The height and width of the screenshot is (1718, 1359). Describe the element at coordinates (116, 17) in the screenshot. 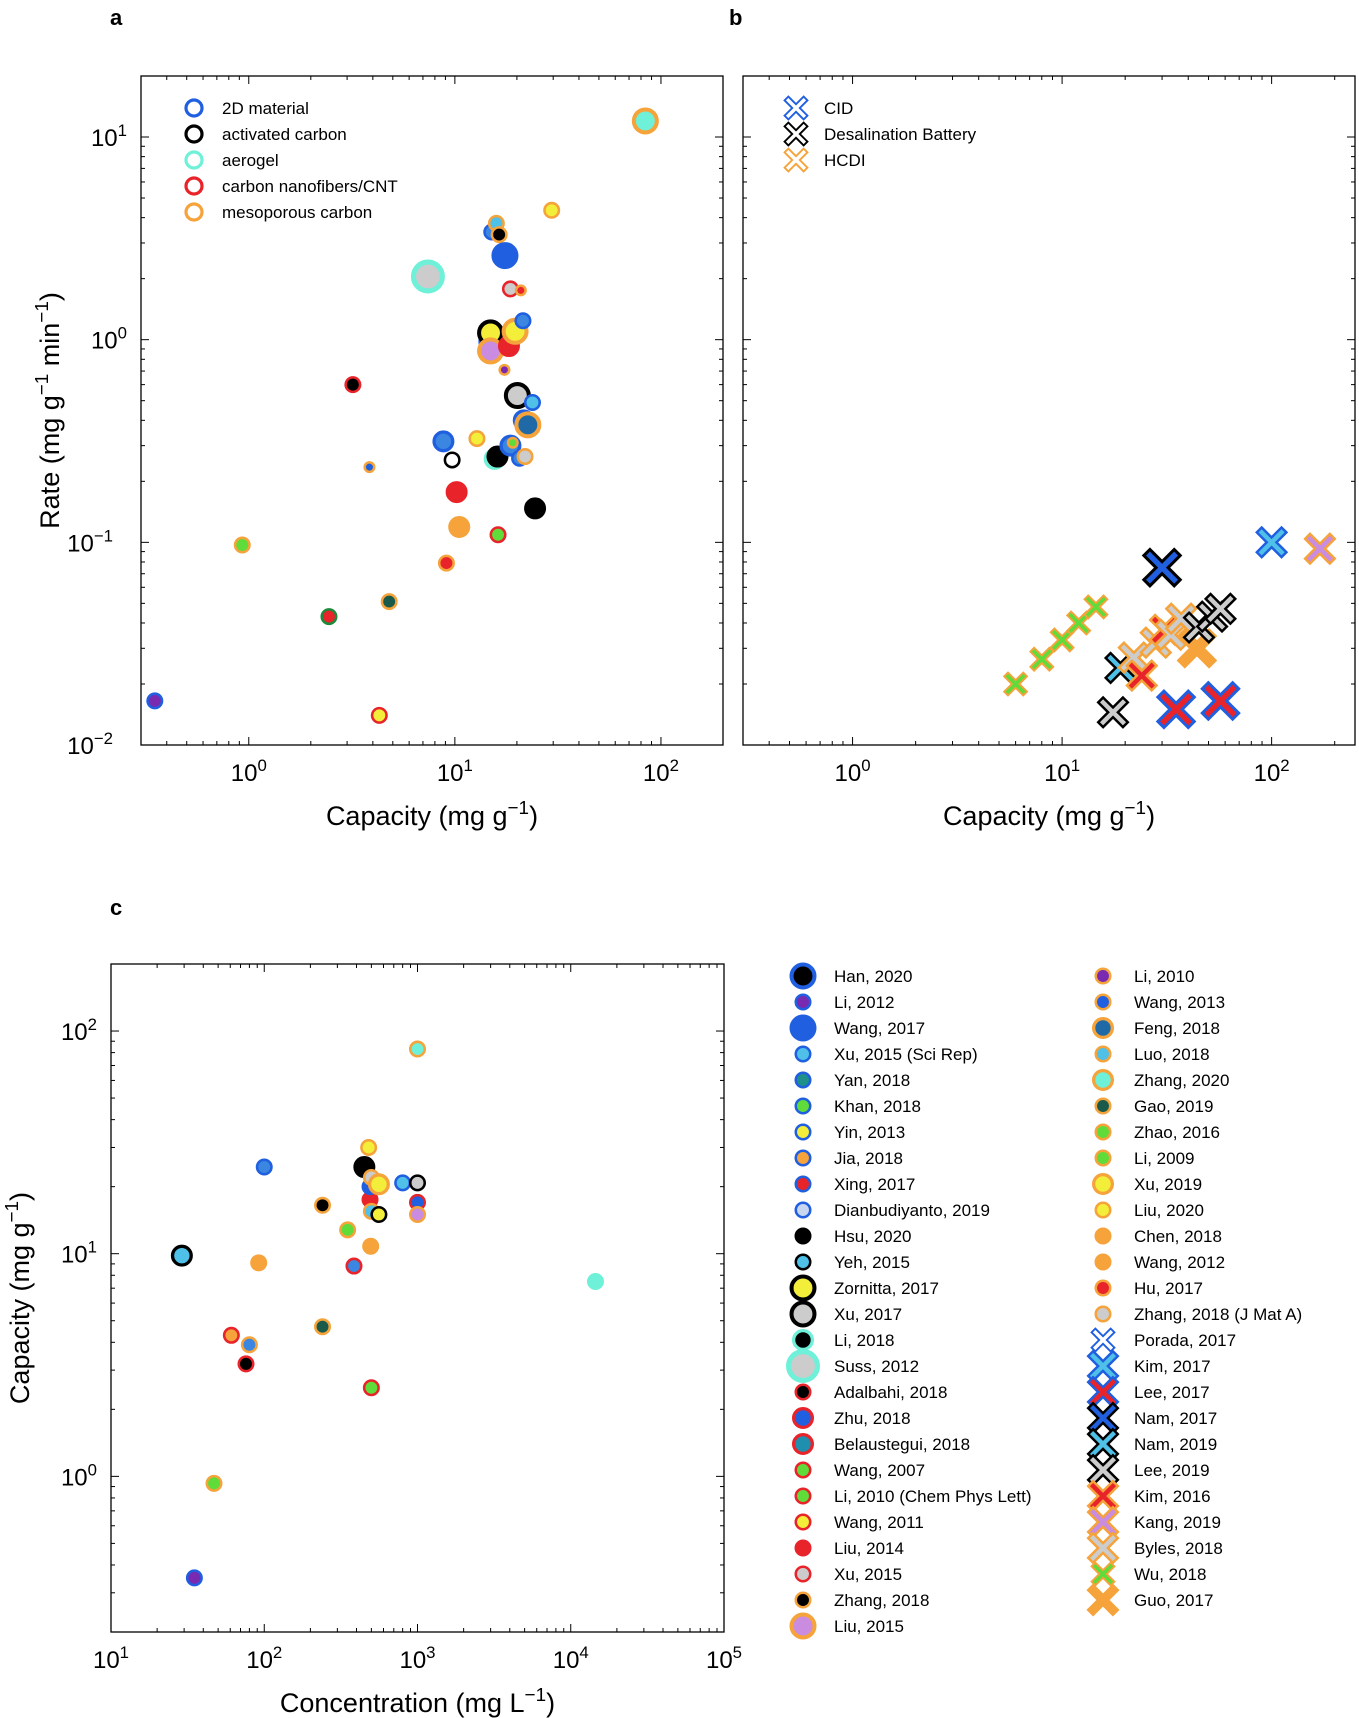

I see `panel-label-a: a` at that location.